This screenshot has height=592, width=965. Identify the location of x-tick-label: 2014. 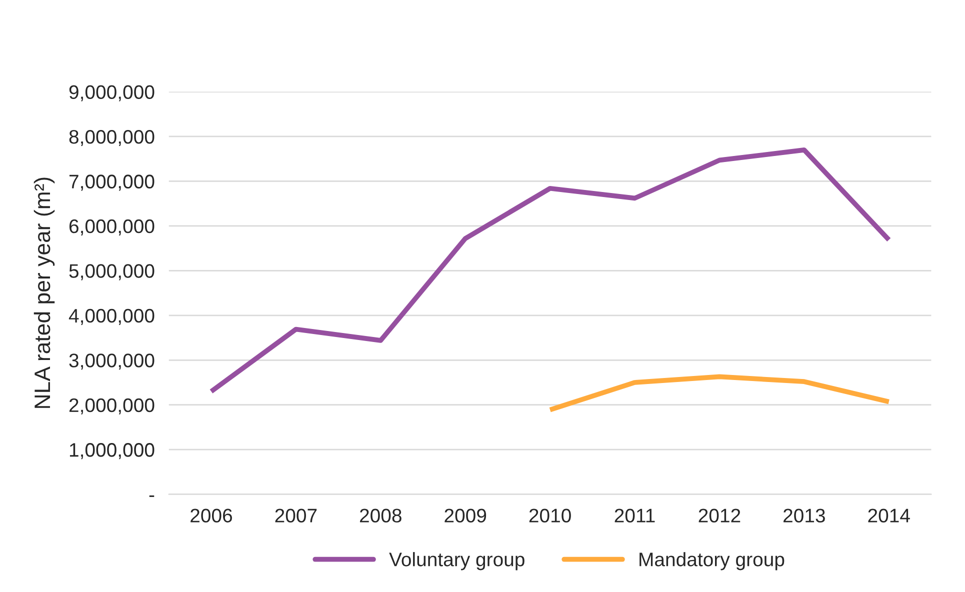
(889, 515).